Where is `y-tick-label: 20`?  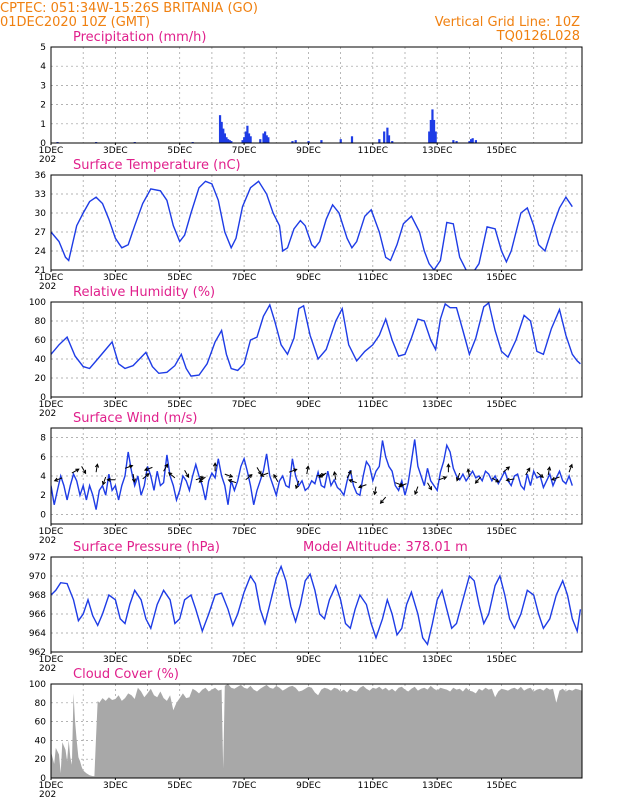
y-tick-label: 20 is located at coordinates (41, 760).